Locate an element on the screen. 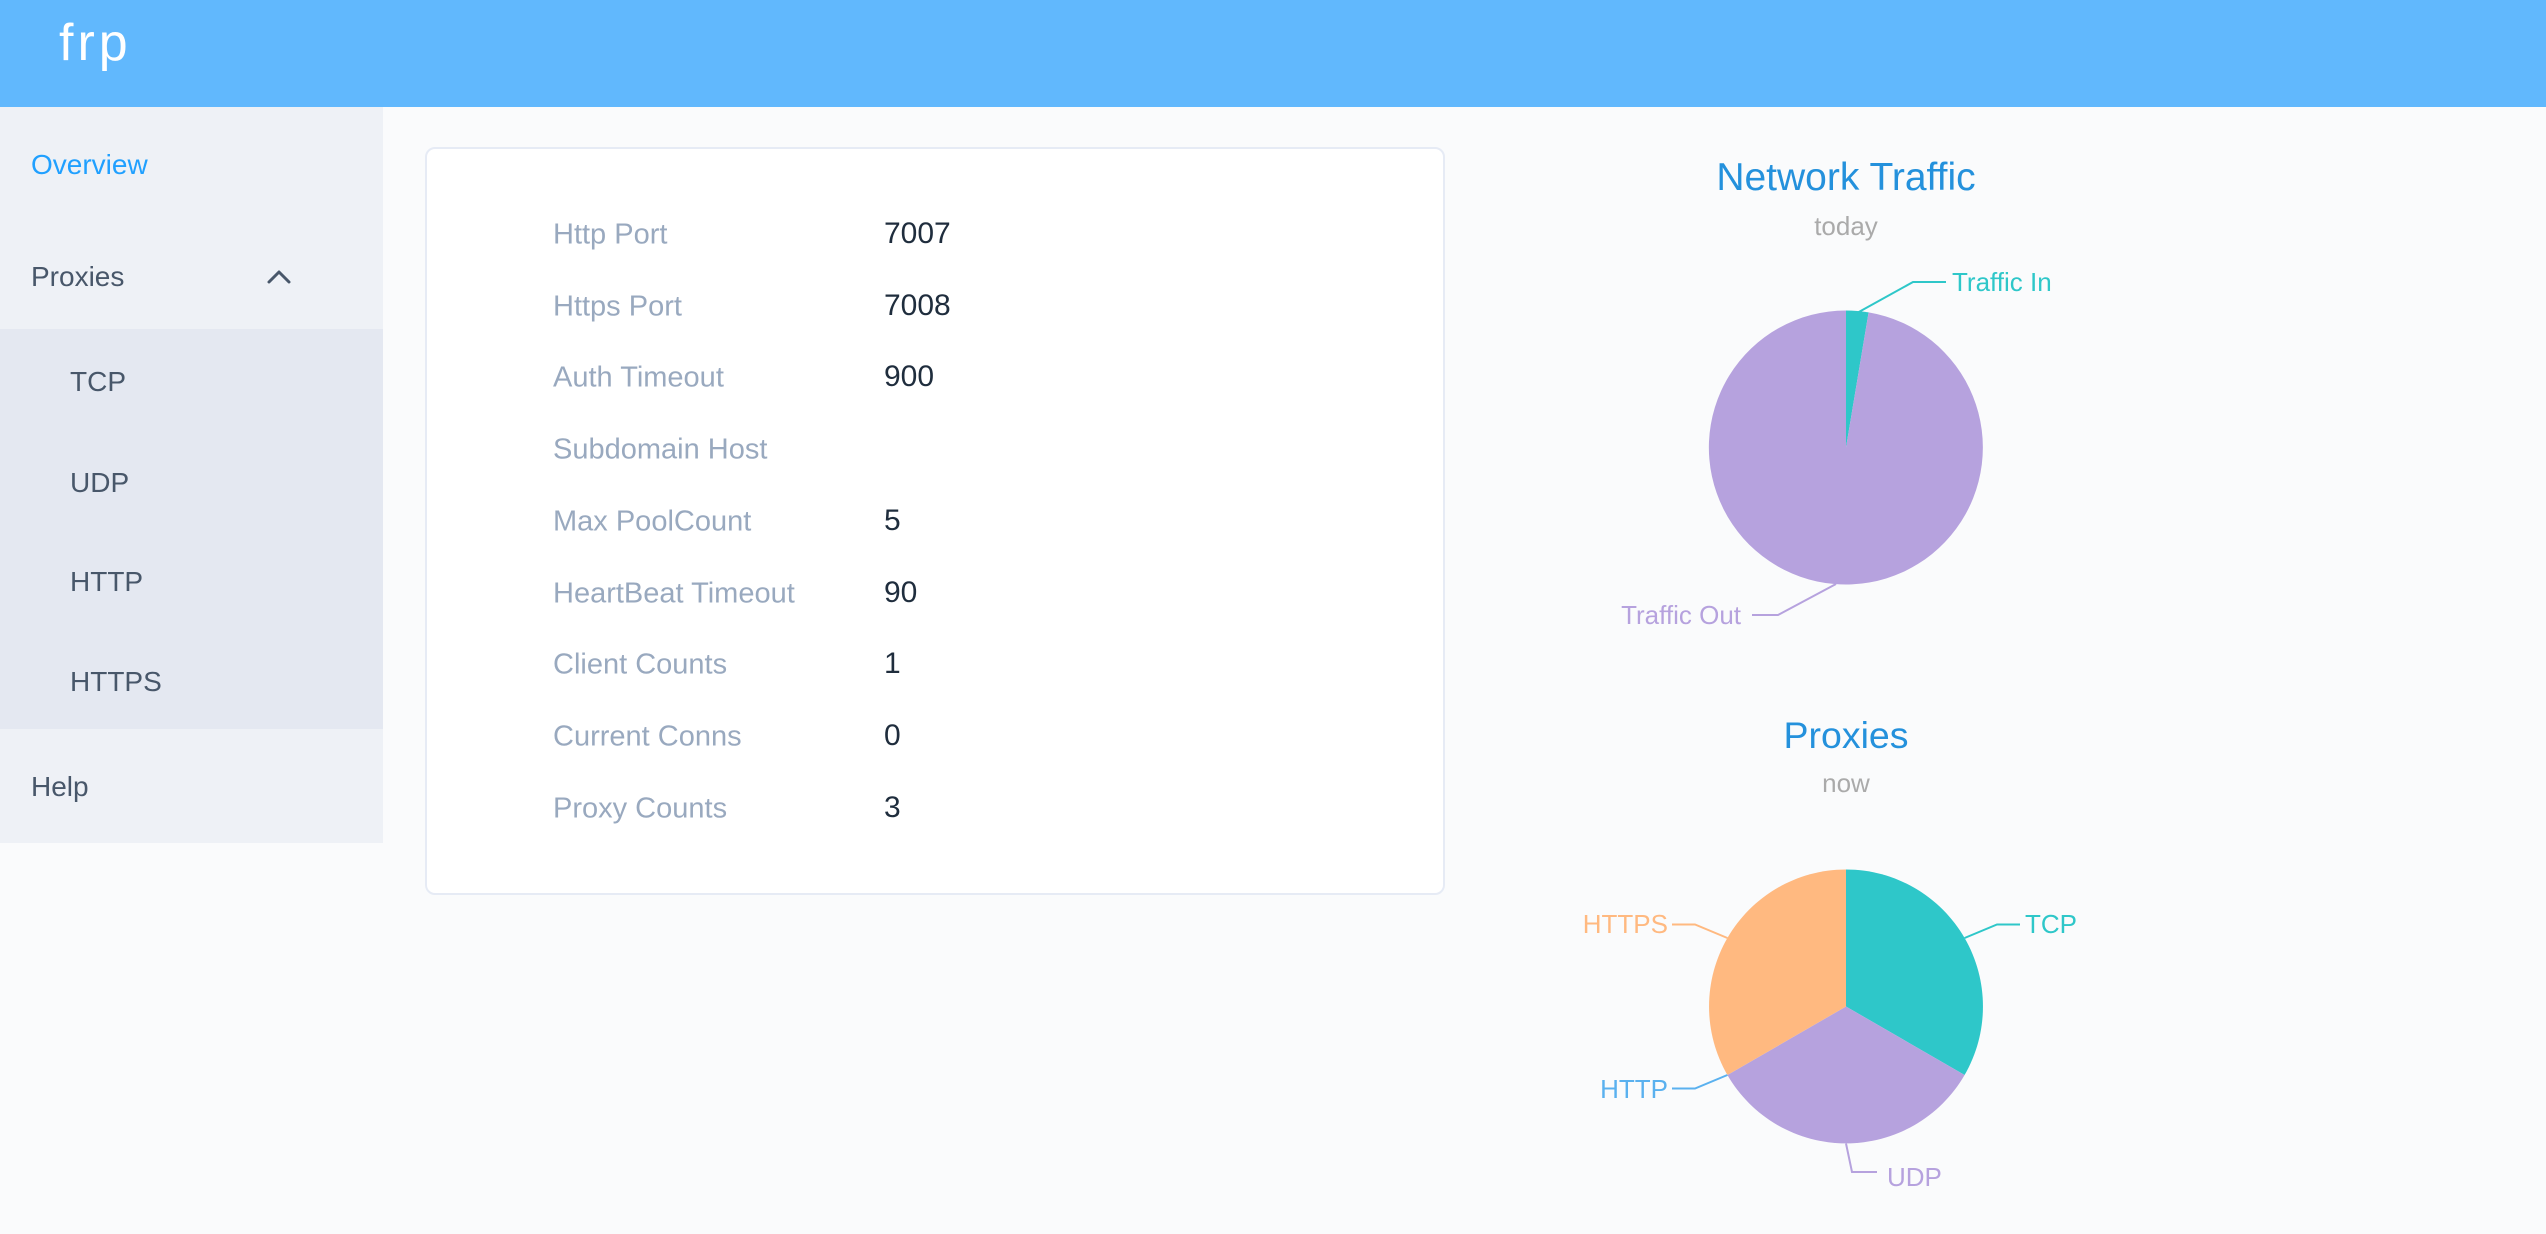 Image resolution: width=2546 pixels, height=1234 pixels. svg-text: Traffic Out is located at coordinates (1681, 615).